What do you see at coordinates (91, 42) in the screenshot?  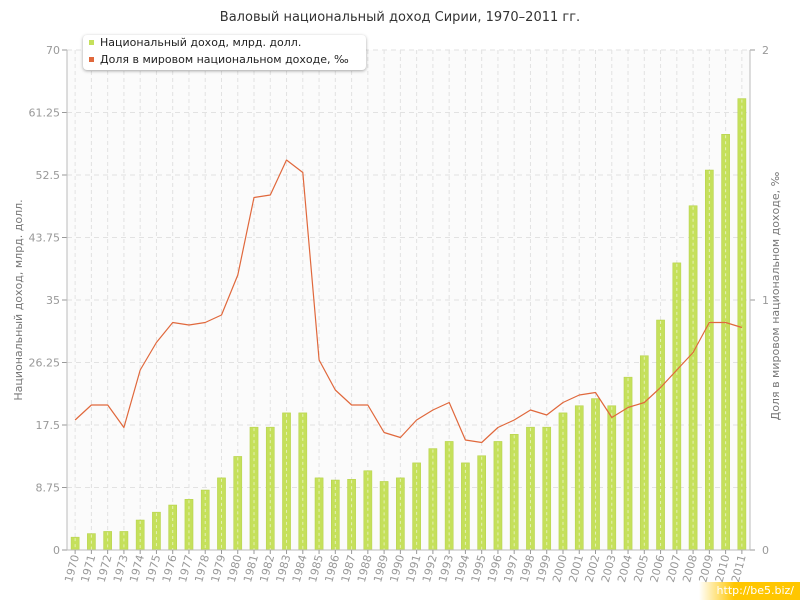 I see `legend-swatch-bar` at bounding box center [91, 42].